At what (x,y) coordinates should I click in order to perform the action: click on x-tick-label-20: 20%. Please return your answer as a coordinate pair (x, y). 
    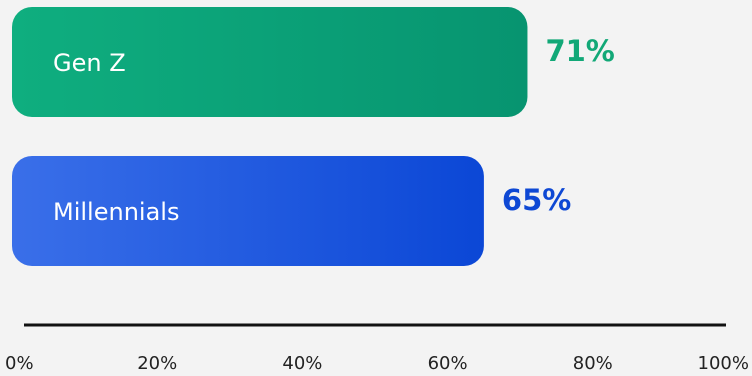
    Looking at the image, I should click on (157, 363).